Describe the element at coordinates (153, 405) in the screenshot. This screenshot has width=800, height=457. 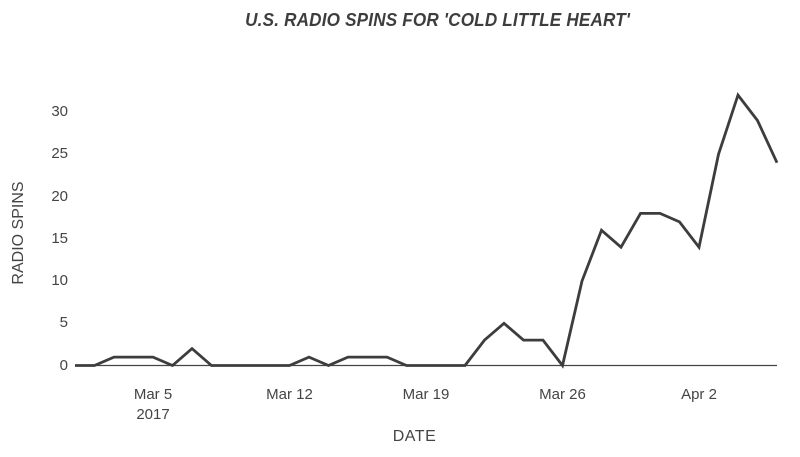
I see `x-tick-label: Mar 5 2017` at that location.